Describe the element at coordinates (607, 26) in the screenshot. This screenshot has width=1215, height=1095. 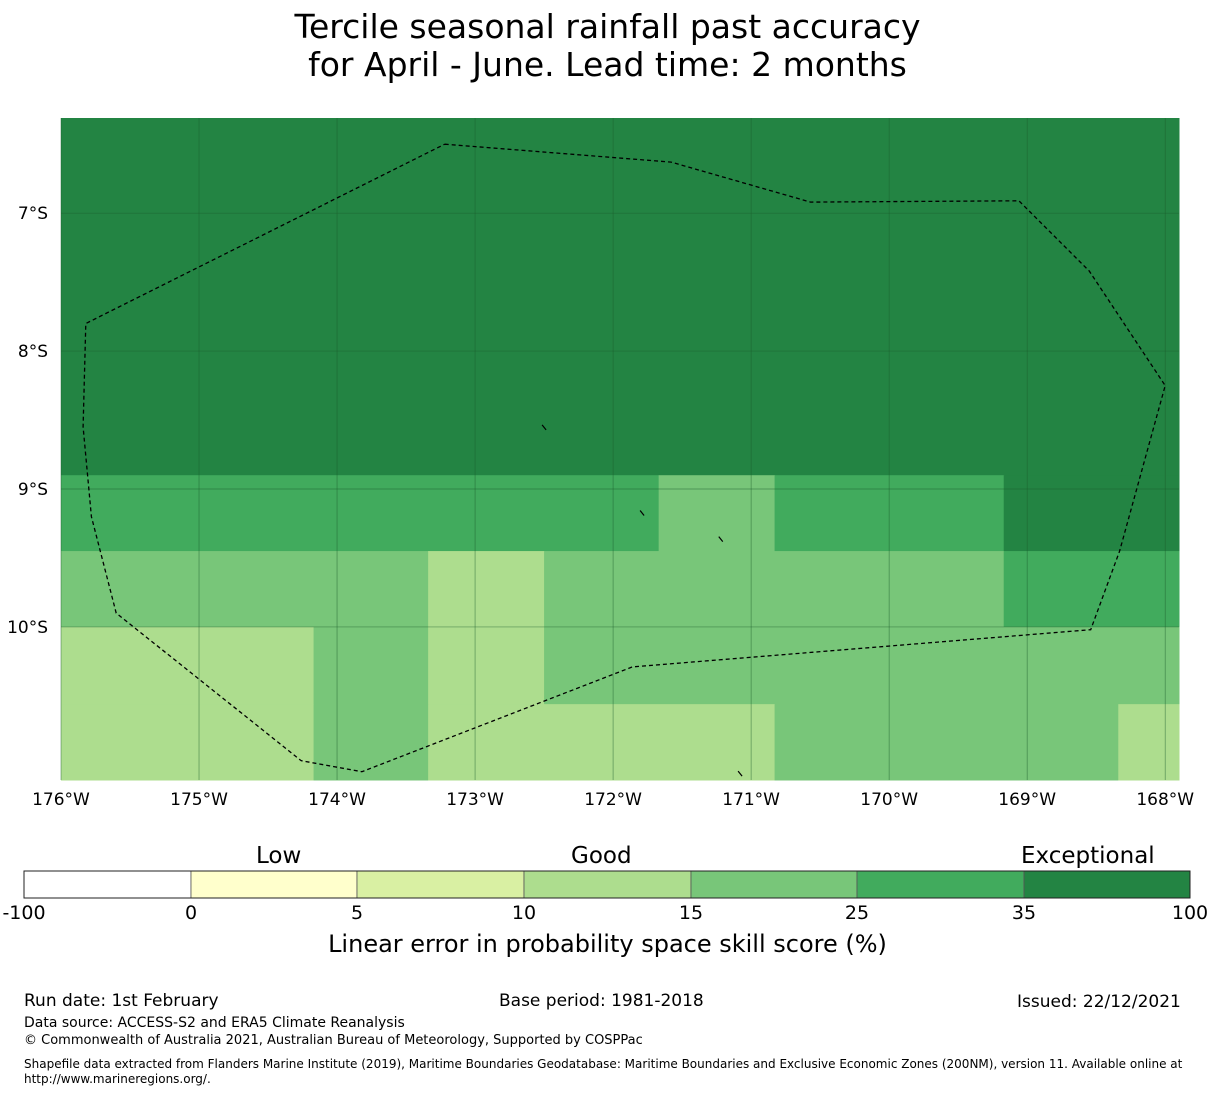
I see `map-title-line-1: Tercile seasonal rainfall past accuracy` at that location.